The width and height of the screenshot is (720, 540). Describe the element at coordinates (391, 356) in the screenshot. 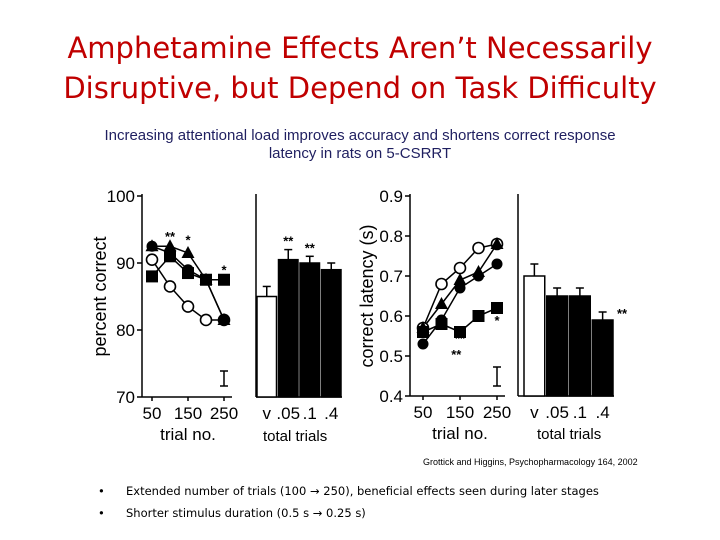

I see `y-tick-label: 0.5` at that location.